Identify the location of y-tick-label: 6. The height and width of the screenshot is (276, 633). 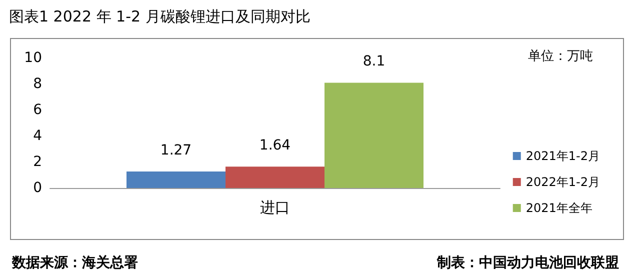
(37, 110).